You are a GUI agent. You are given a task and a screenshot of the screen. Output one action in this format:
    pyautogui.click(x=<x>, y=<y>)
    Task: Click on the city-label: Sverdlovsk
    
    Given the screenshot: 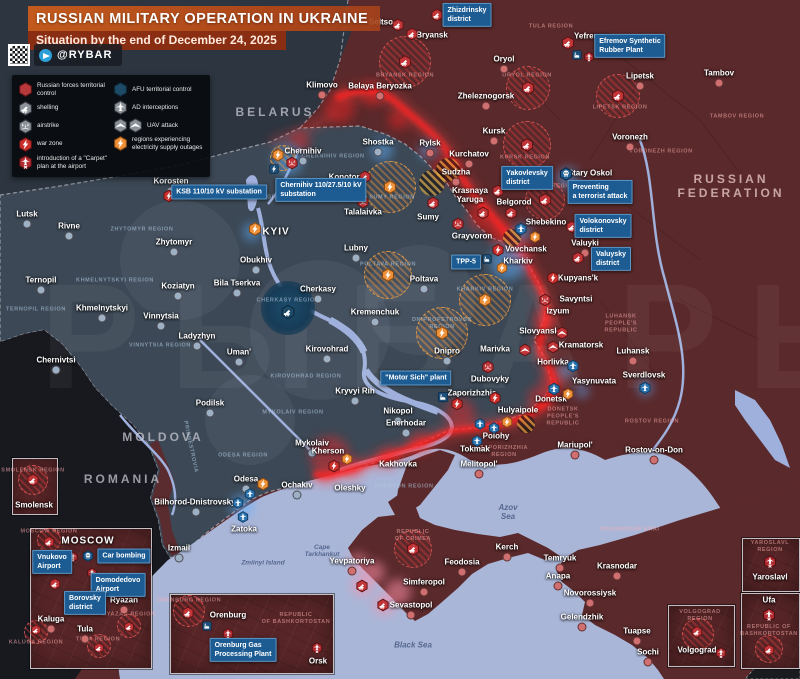 What is the action you would take?
    pyautogui.click(x=644, y=375)
    